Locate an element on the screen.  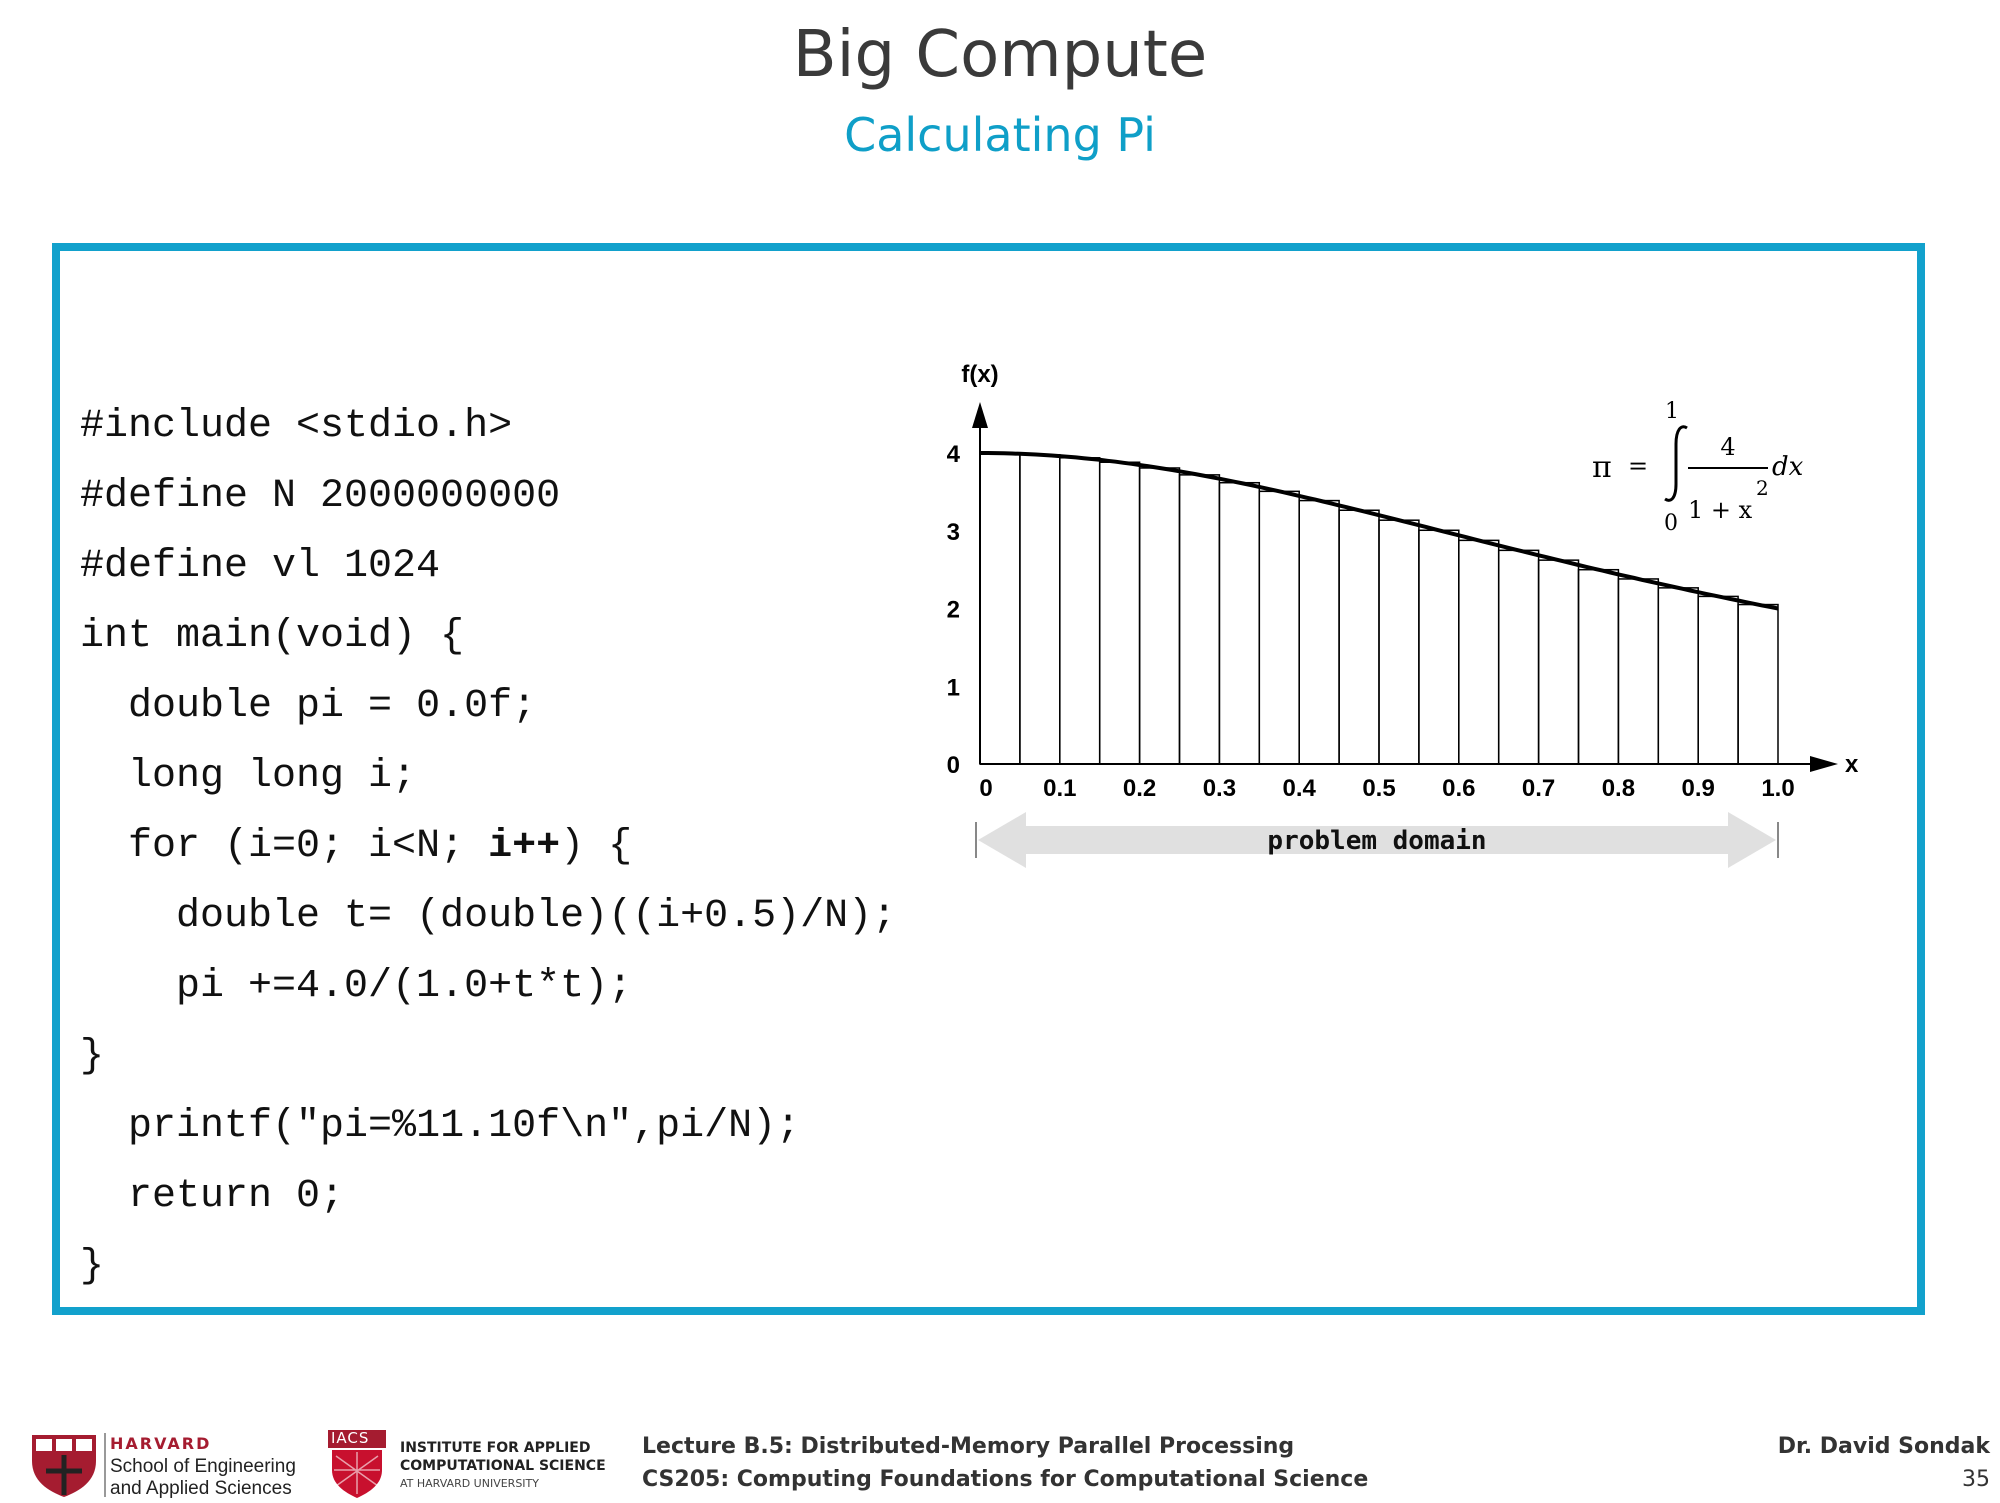
x-tick-label: 0.5 is located at coordinates (1378, 788).